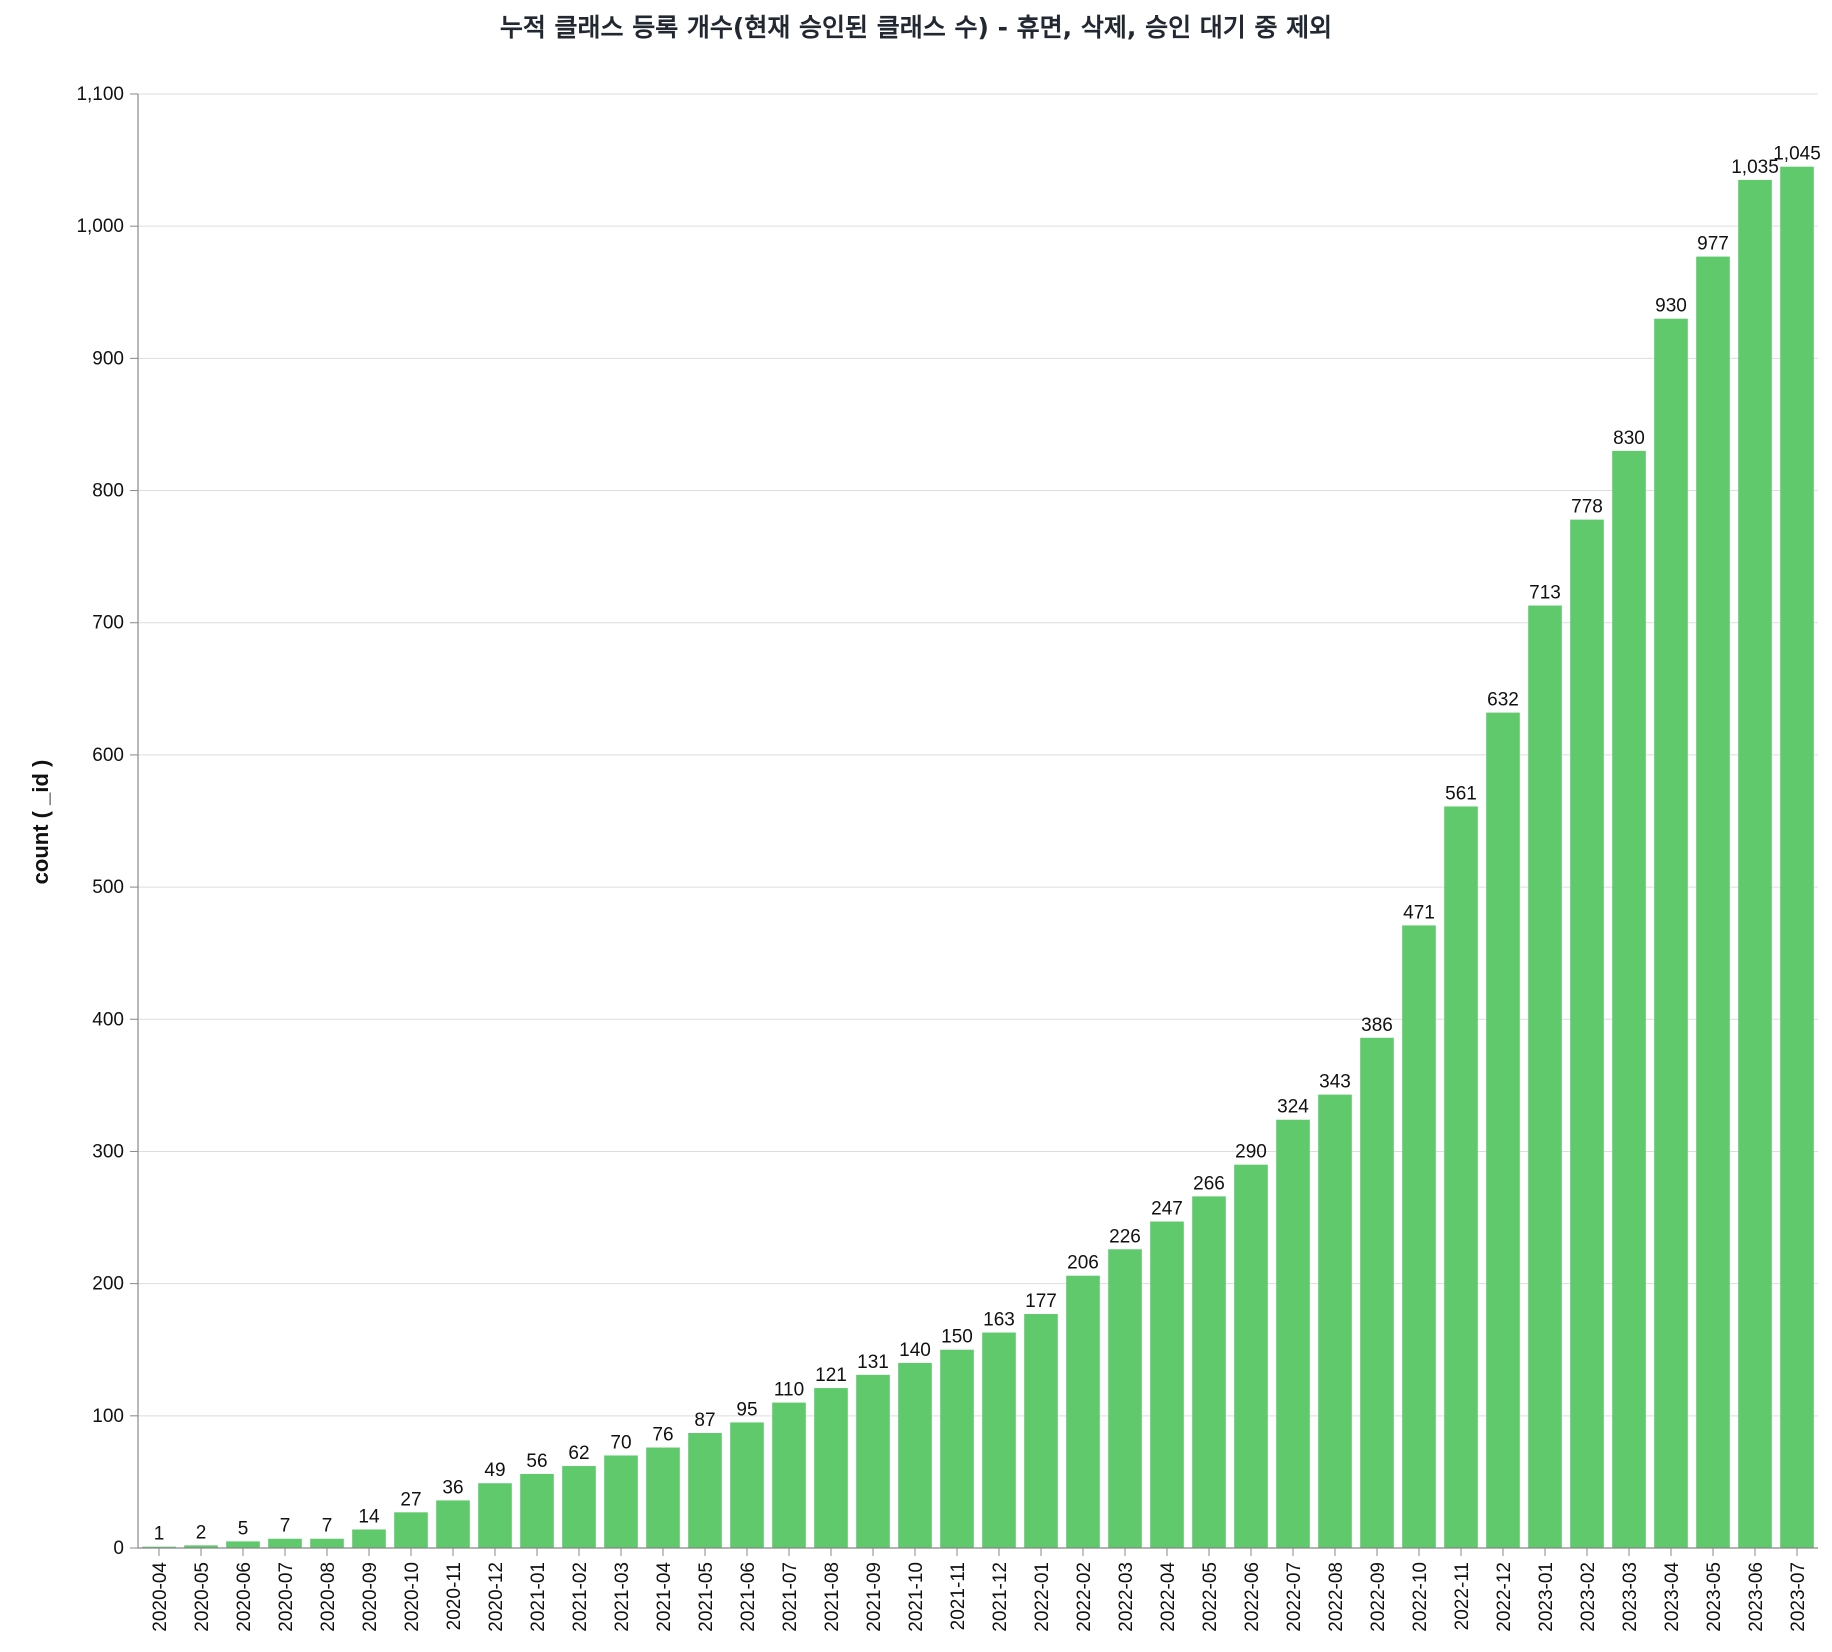 The image size is (1832, 1652). I want to click on y-tick-label: 900, so click(108, 358).